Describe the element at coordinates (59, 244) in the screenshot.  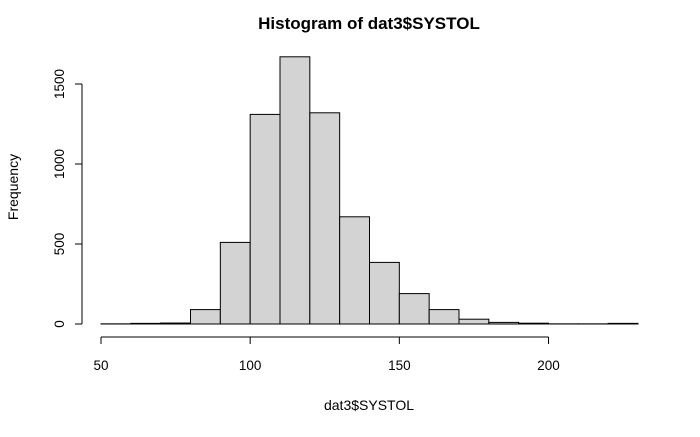
I see `y-tick-label: 500` at that location.